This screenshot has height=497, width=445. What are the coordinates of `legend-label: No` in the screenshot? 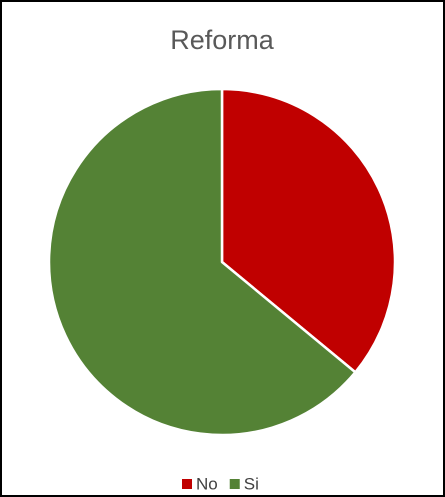 It's located at (207, 483).